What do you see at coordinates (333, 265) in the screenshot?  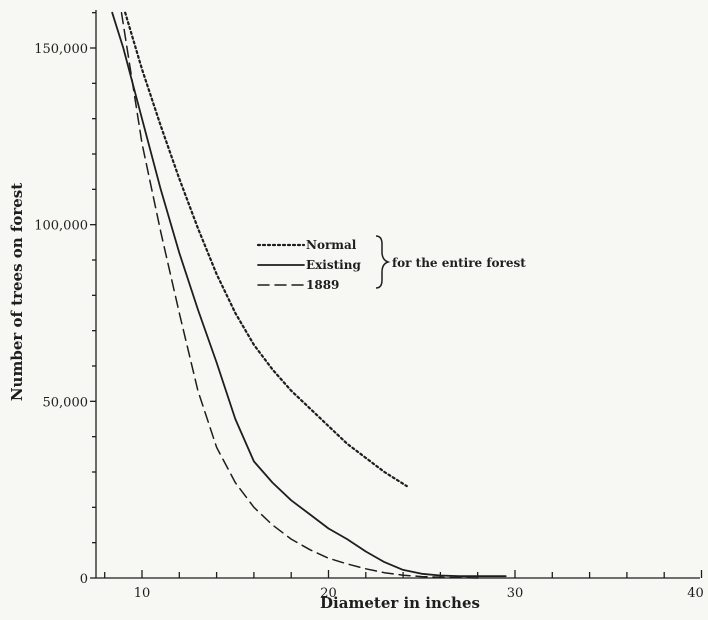 I see `legend-label-existing: Existing` at bounding box center [333, 265].